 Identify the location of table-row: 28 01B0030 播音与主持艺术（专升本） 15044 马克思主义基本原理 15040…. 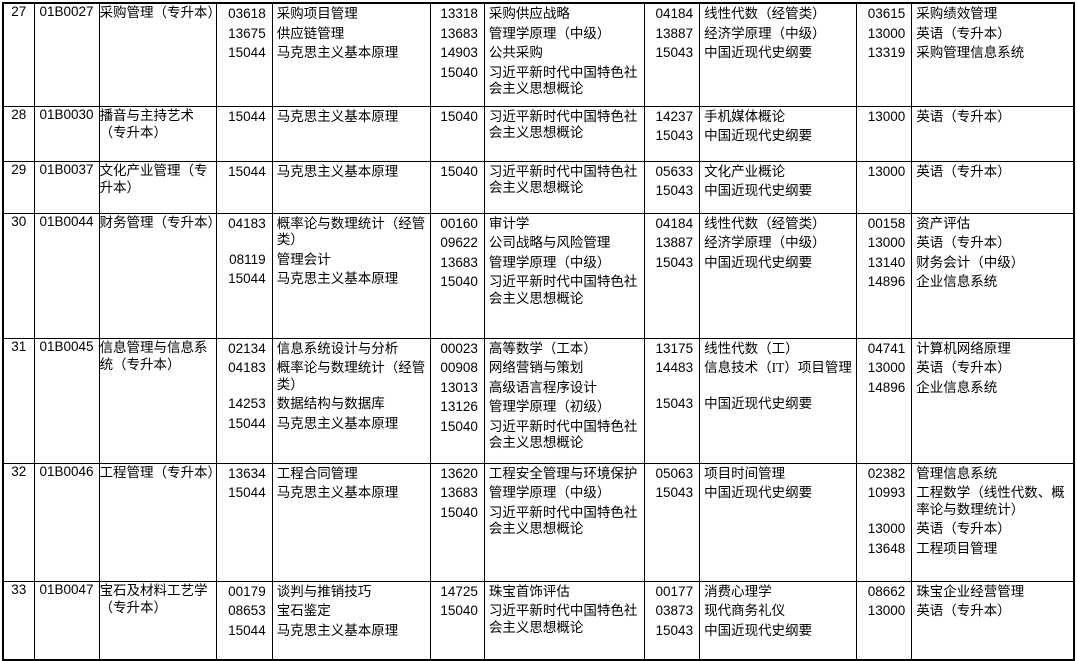
(538, 133).